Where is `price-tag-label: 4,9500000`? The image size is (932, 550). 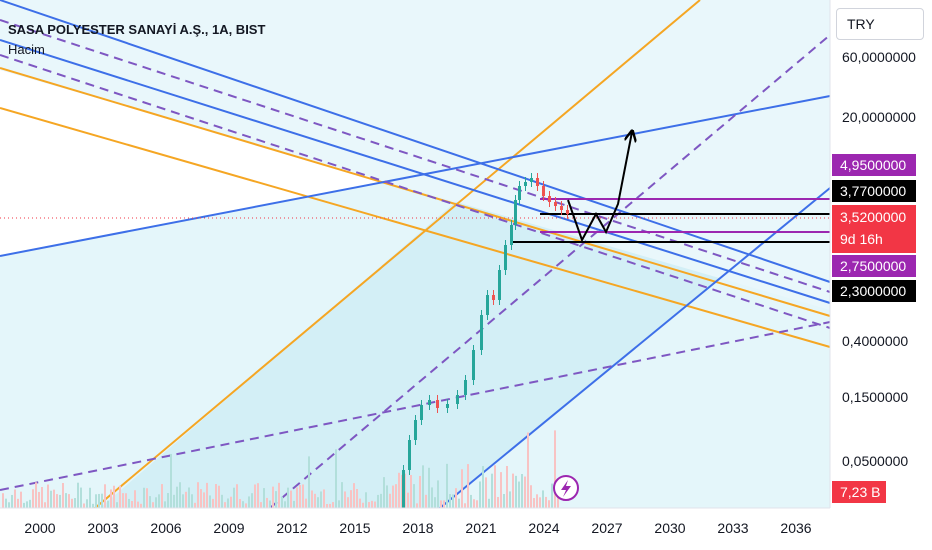
price-tag-label: 4,9500000 is located at coordinates (873, 165).